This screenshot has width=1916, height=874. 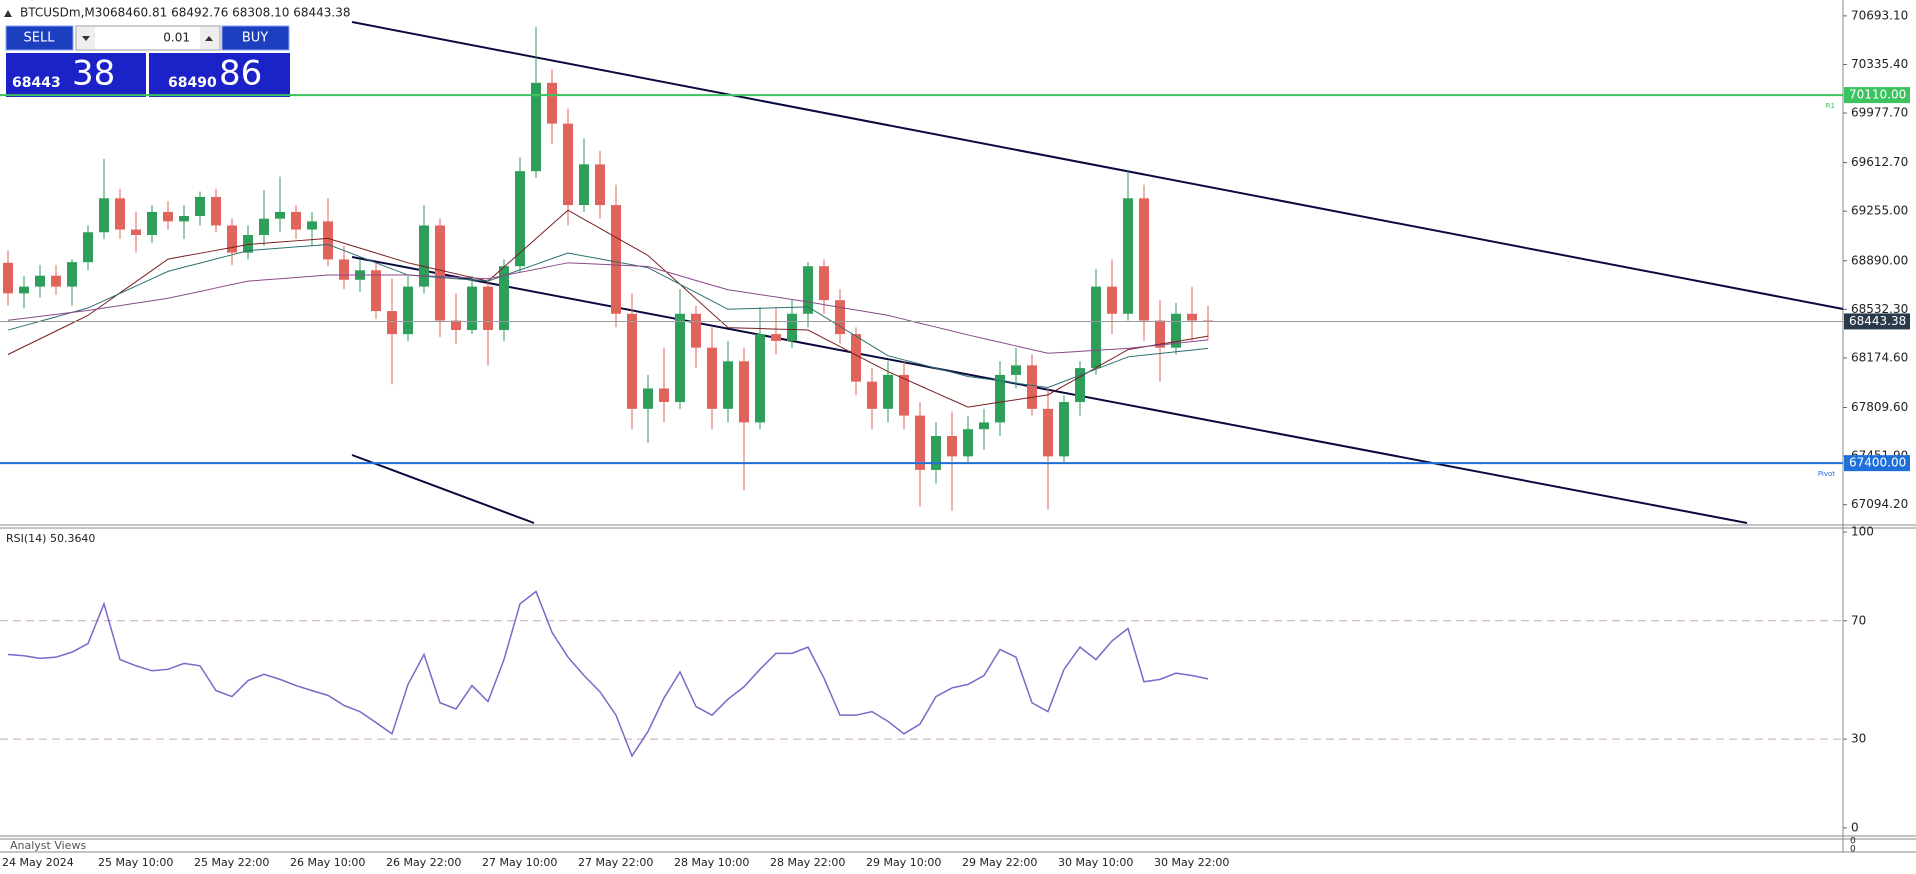 What do you see at coordinates (76, 75) in the screenshot?
I see `sell-price-box` at bounding box center [76, 75].